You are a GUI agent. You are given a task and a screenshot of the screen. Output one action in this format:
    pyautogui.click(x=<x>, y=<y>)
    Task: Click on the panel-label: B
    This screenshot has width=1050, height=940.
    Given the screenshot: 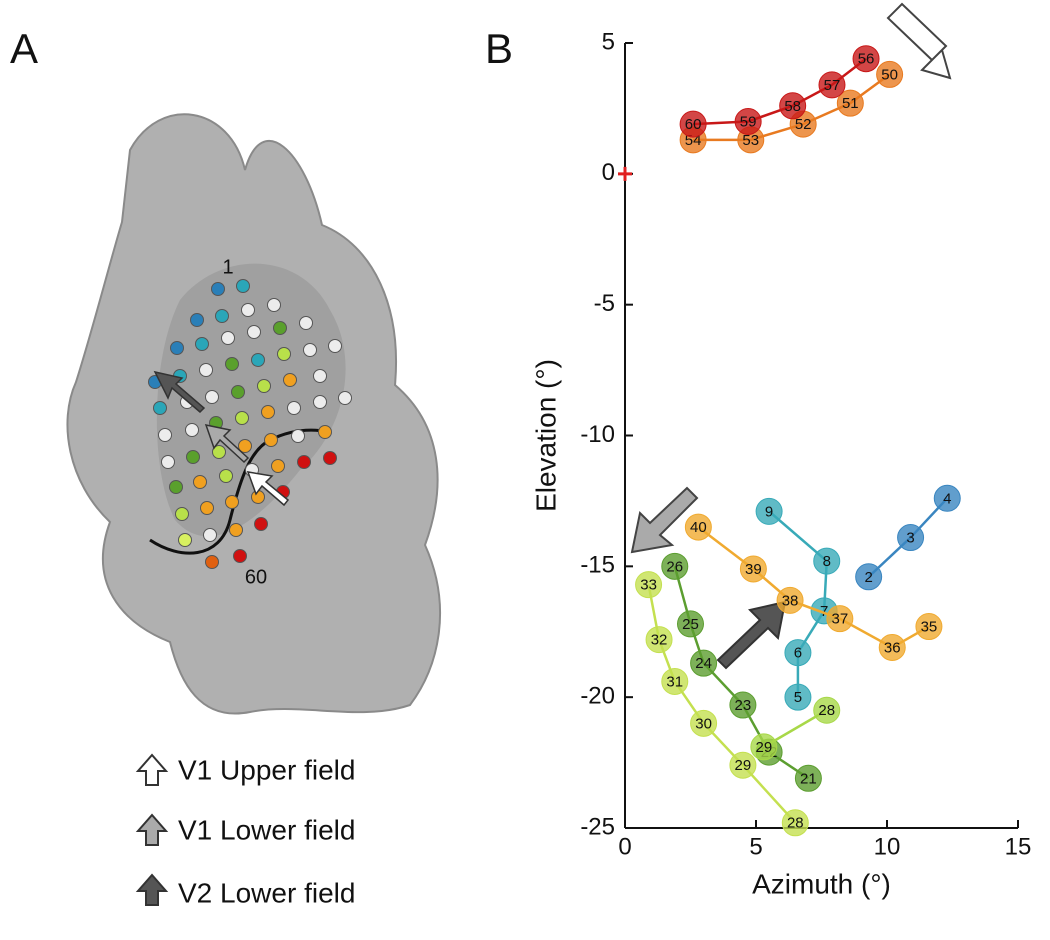 What is the action you would take?
    pyautogui.click(x=499, y=48)
    